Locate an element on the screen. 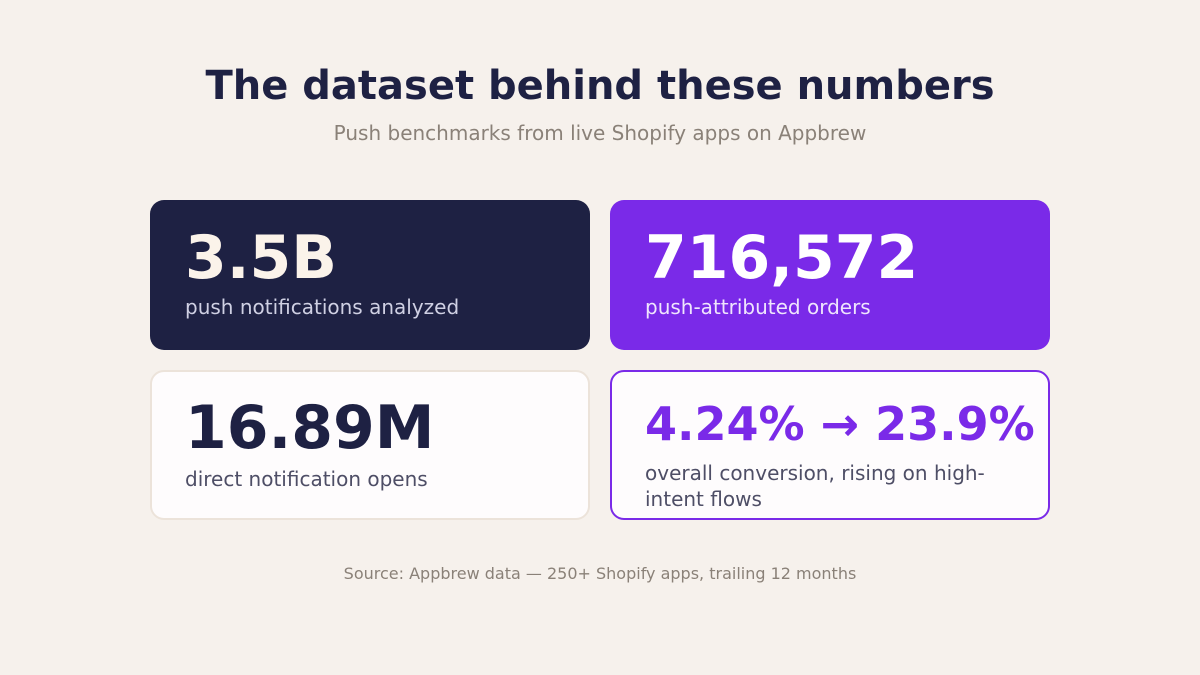 Image resolution: width=1200 pixels, height=675 pixels. stat-card-opens: 16.89M direct notification opens is located at coordinates (370, 445).